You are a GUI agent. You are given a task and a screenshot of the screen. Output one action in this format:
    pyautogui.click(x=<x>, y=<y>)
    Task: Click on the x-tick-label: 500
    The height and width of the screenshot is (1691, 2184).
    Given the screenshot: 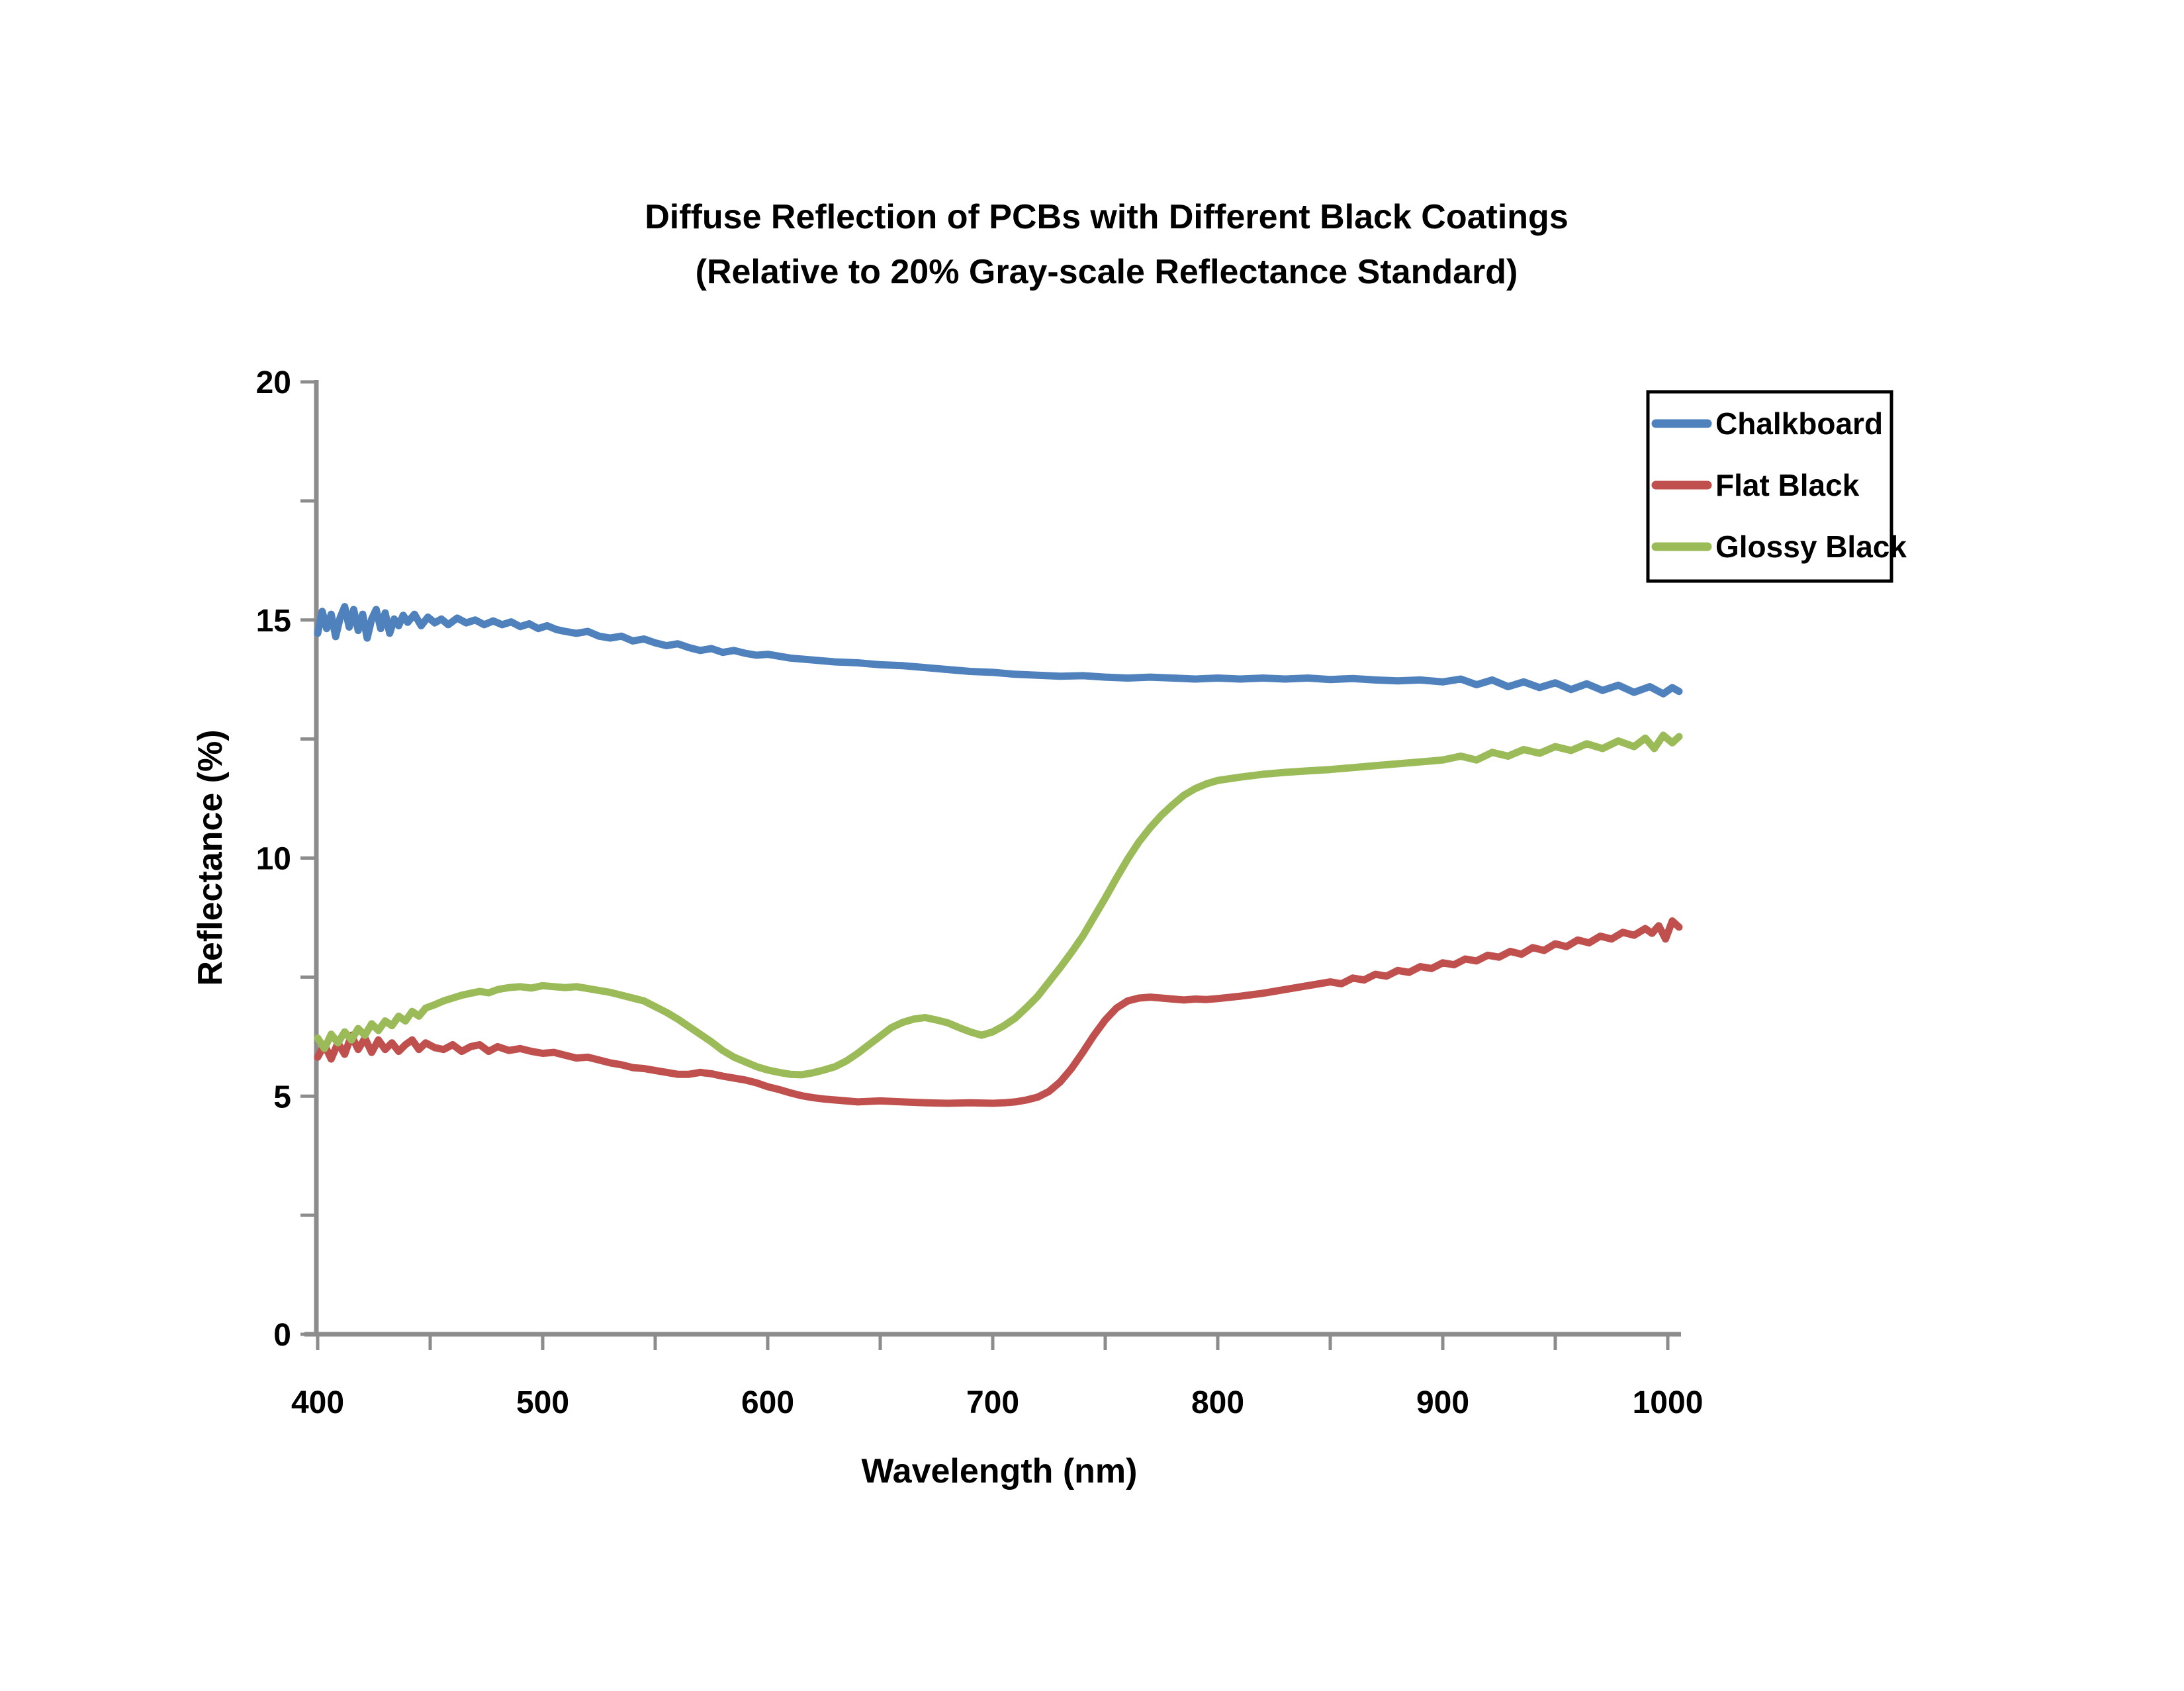 What is the action you would take?
    pyautogui.click(x=542, y=1402)
    